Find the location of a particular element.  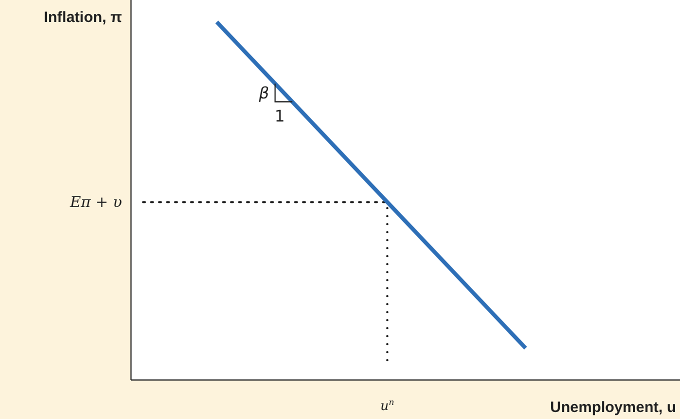

y-axis-title: Inflation, π is located at coordinates (83, 17).